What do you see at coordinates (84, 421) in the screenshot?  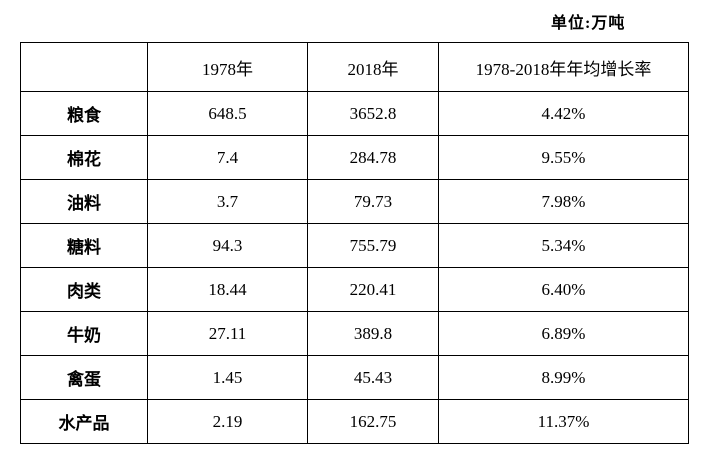 I see `category-cell: 水产品` at bounding box center [84, 421].